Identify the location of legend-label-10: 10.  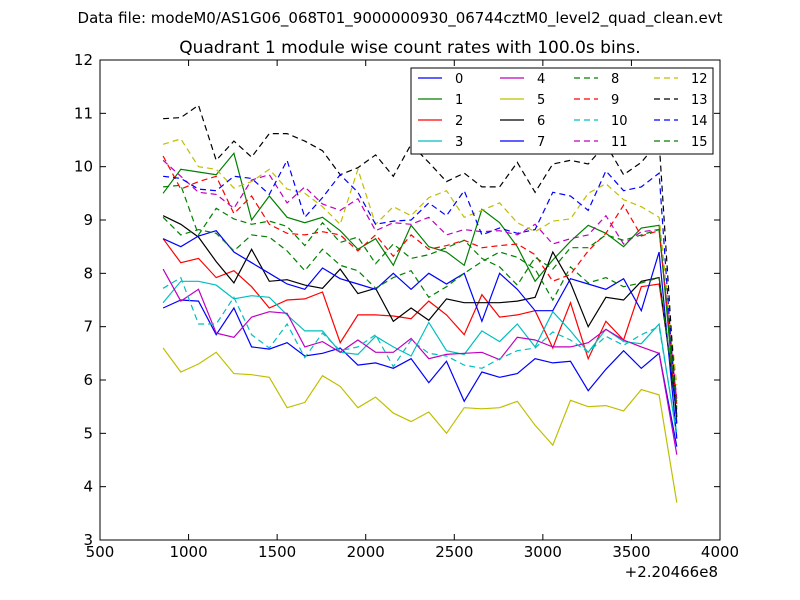
(619, 121).